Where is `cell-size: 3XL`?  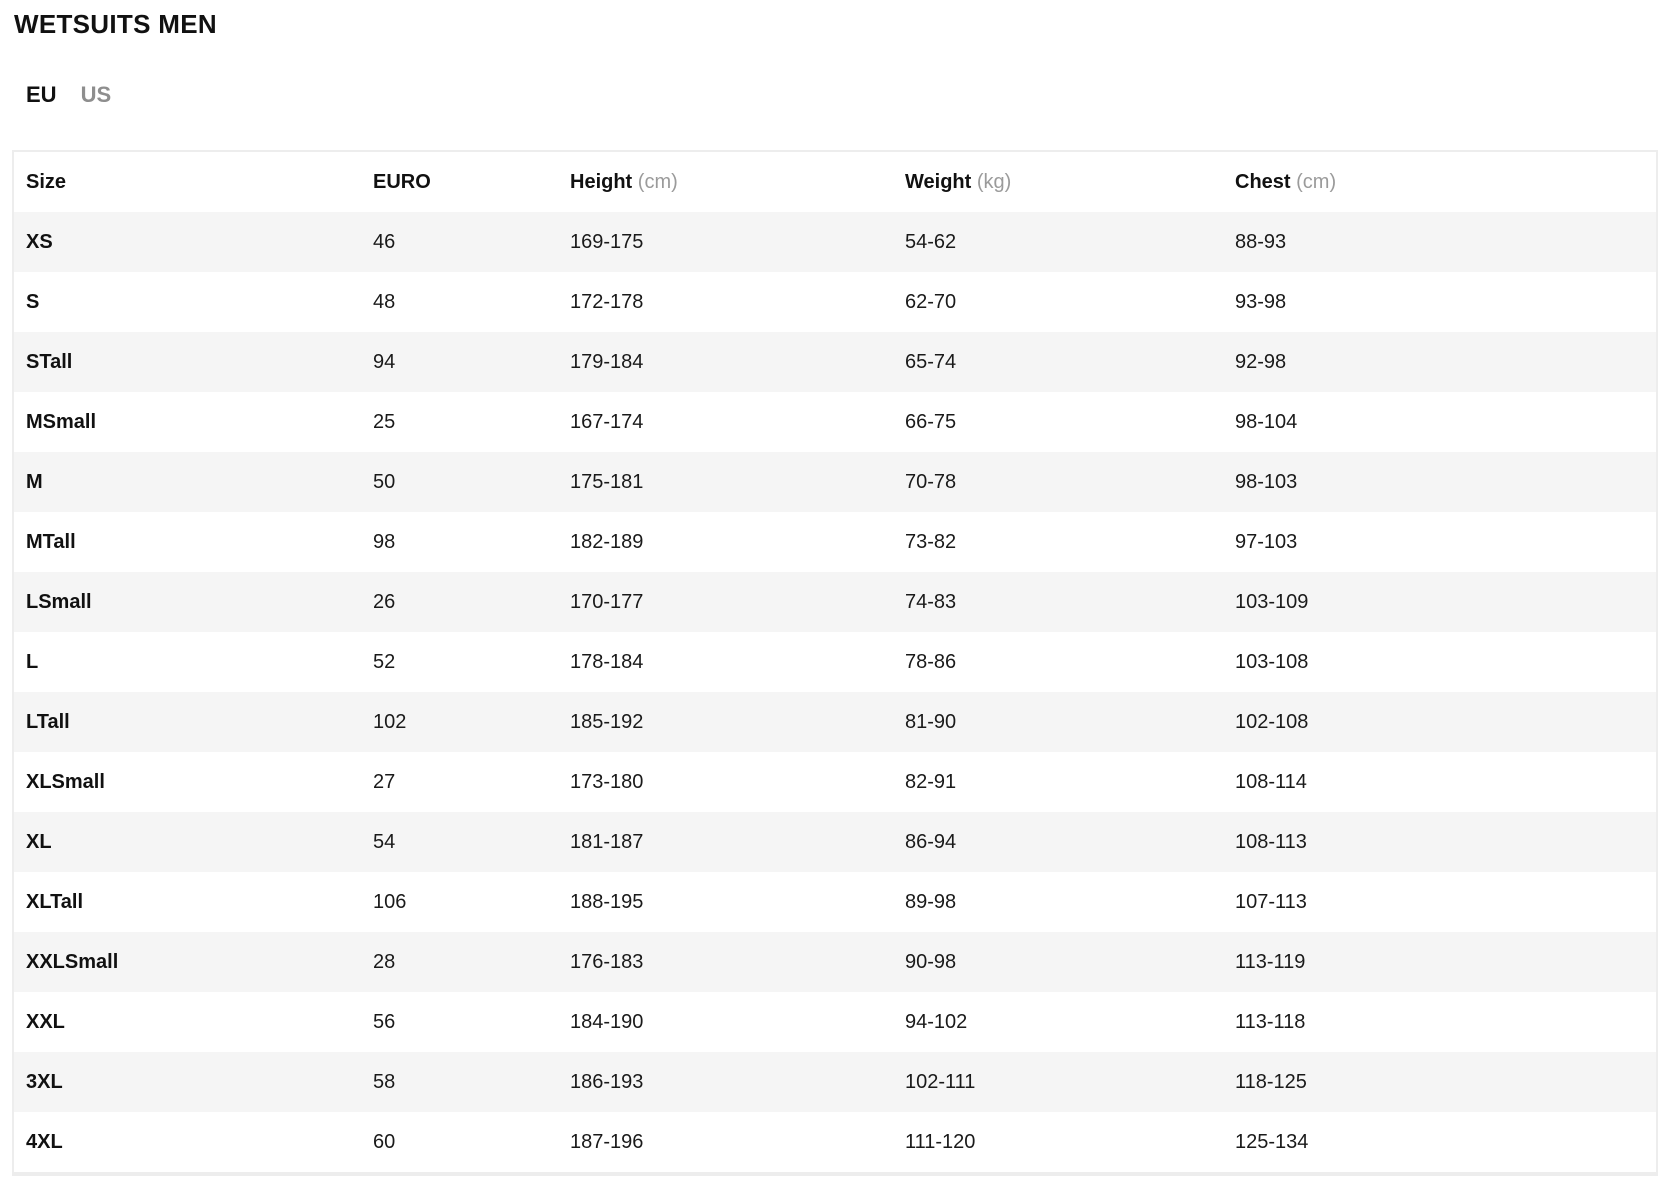 cell-size: 3XL is located at coordinates (44, 1081).